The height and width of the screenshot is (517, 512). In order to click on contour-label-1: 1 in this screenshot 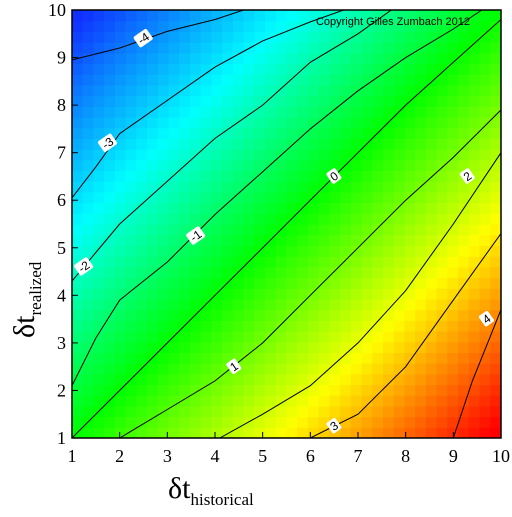, I will do `click(234, 366)`.